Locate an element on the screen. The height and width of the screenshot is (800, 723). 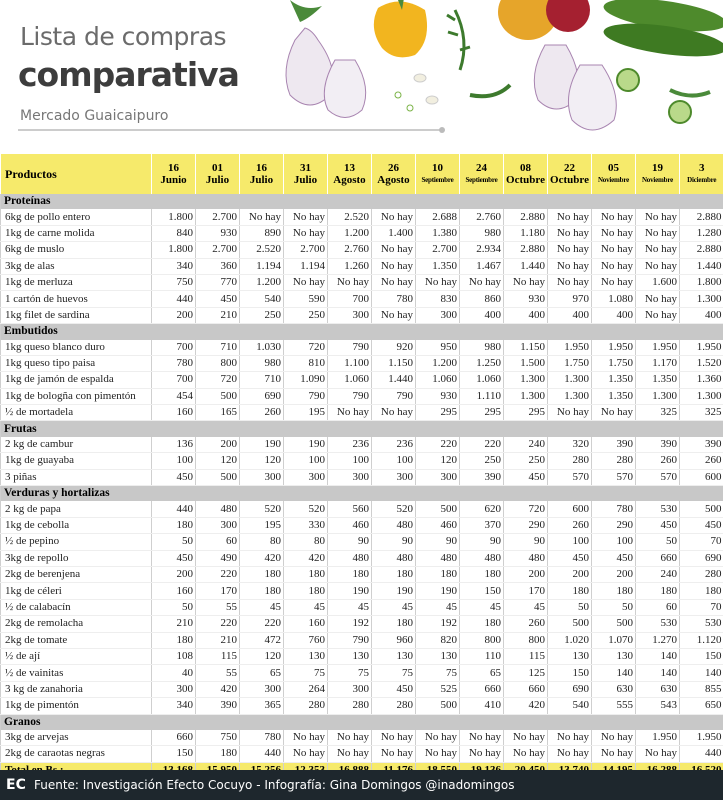
red-onion is located at coordinates (568, 16).